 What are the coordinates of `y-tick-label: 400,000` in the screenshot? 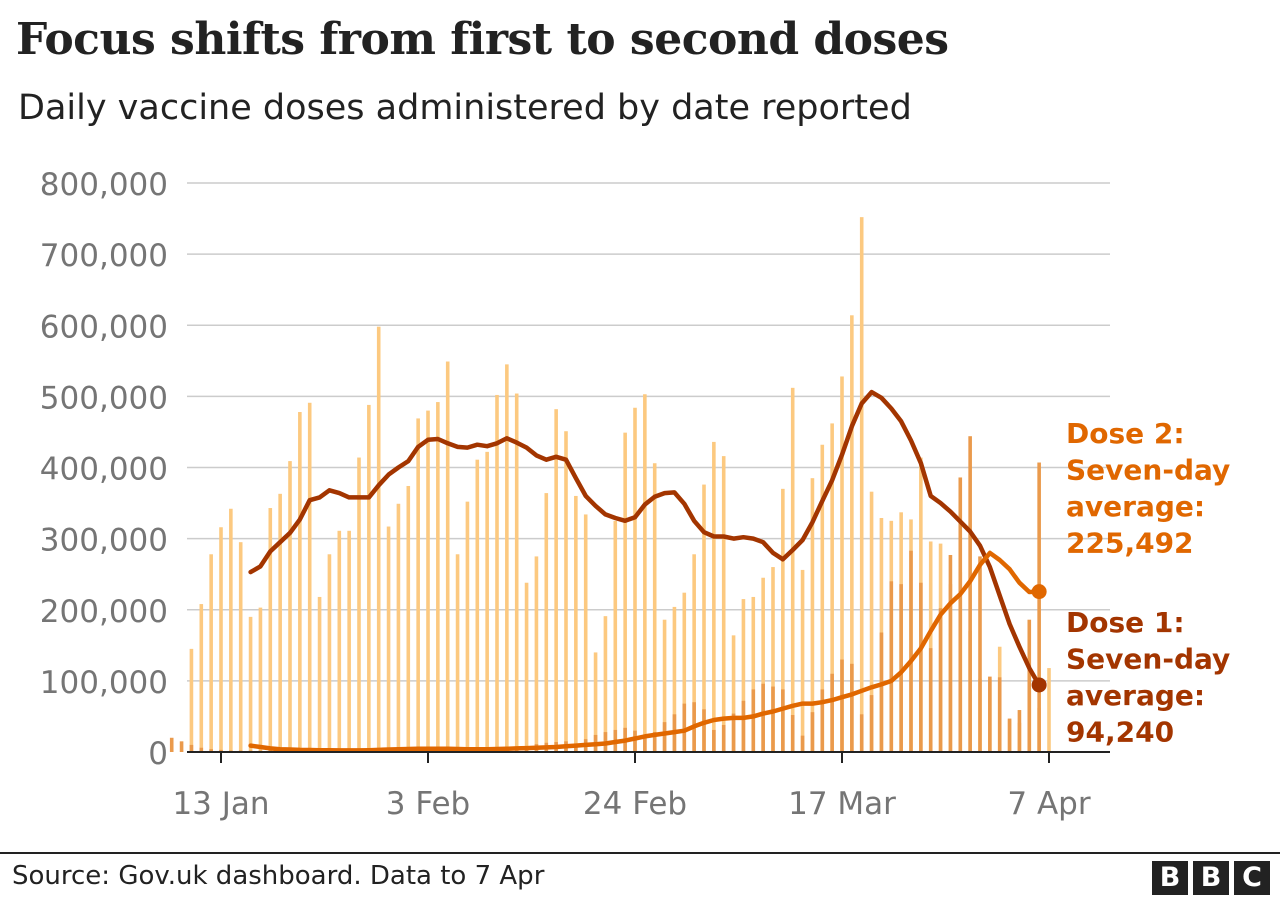 It's located at (104, 470).